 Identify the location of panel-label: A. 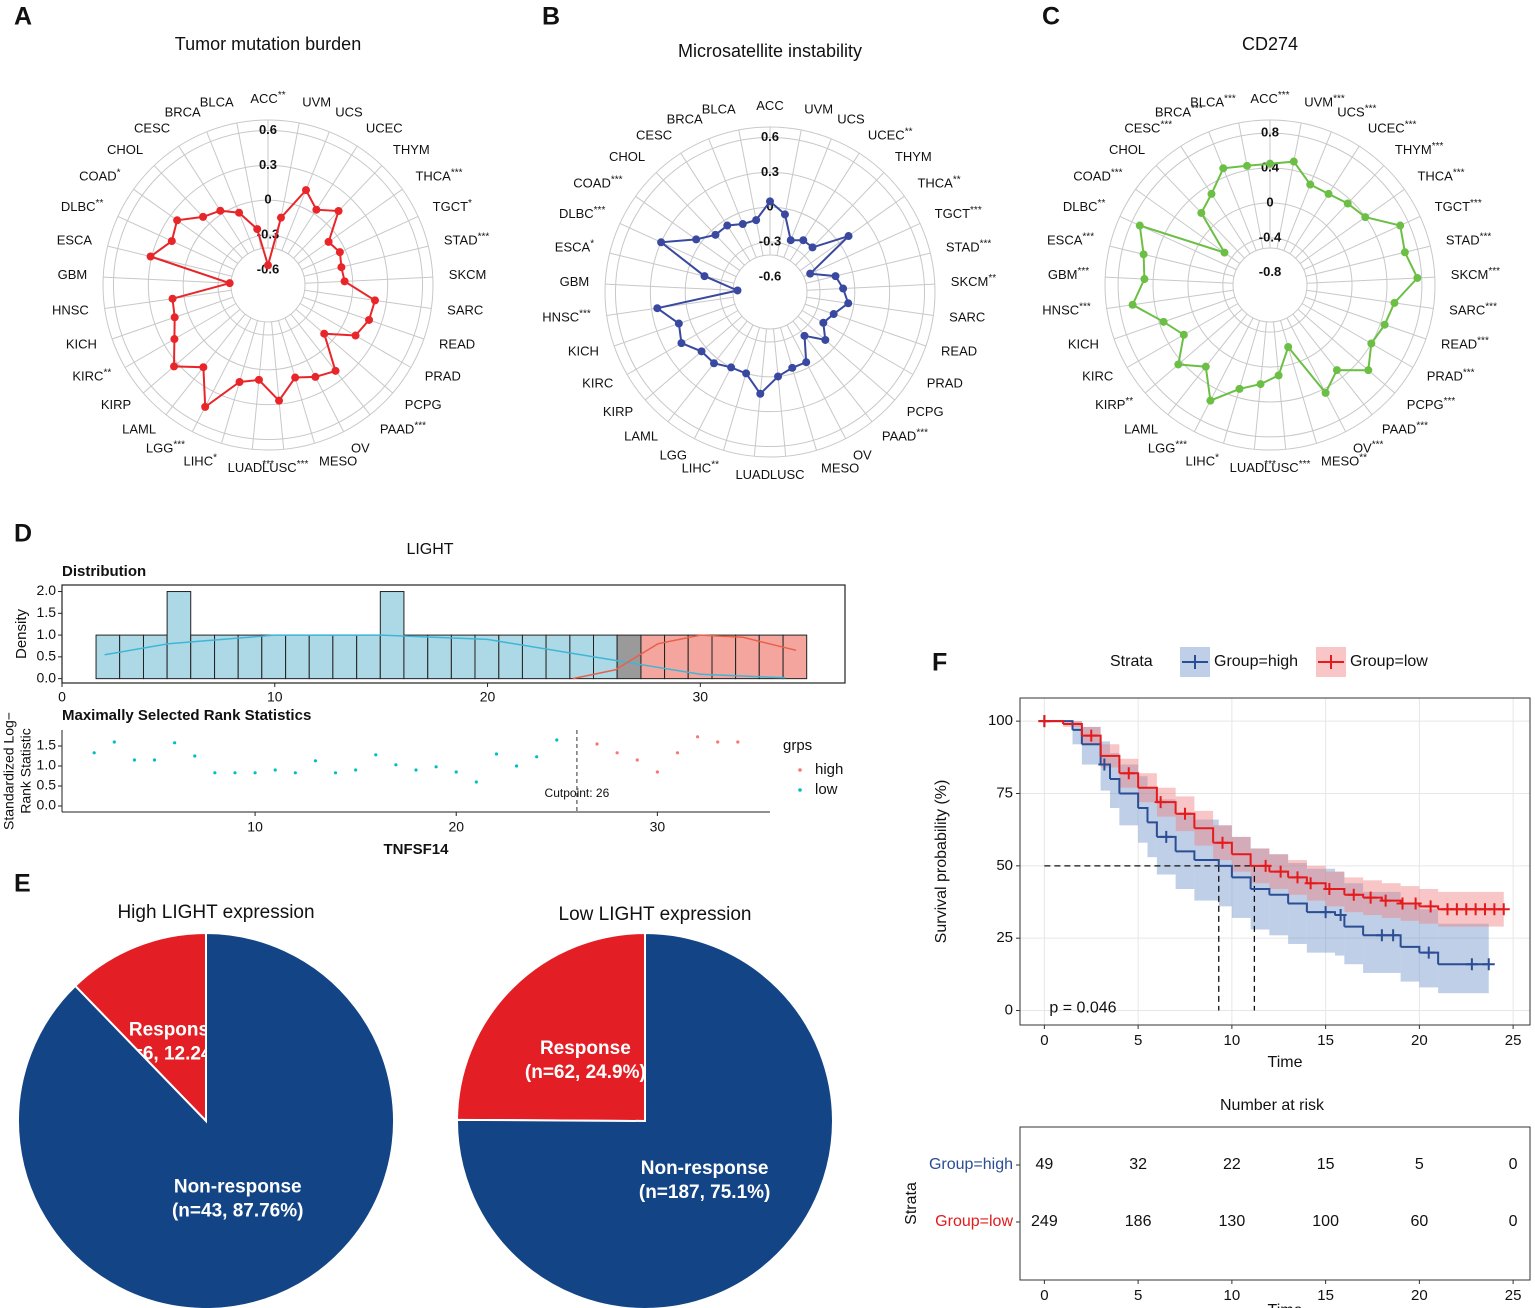
(23, 17).